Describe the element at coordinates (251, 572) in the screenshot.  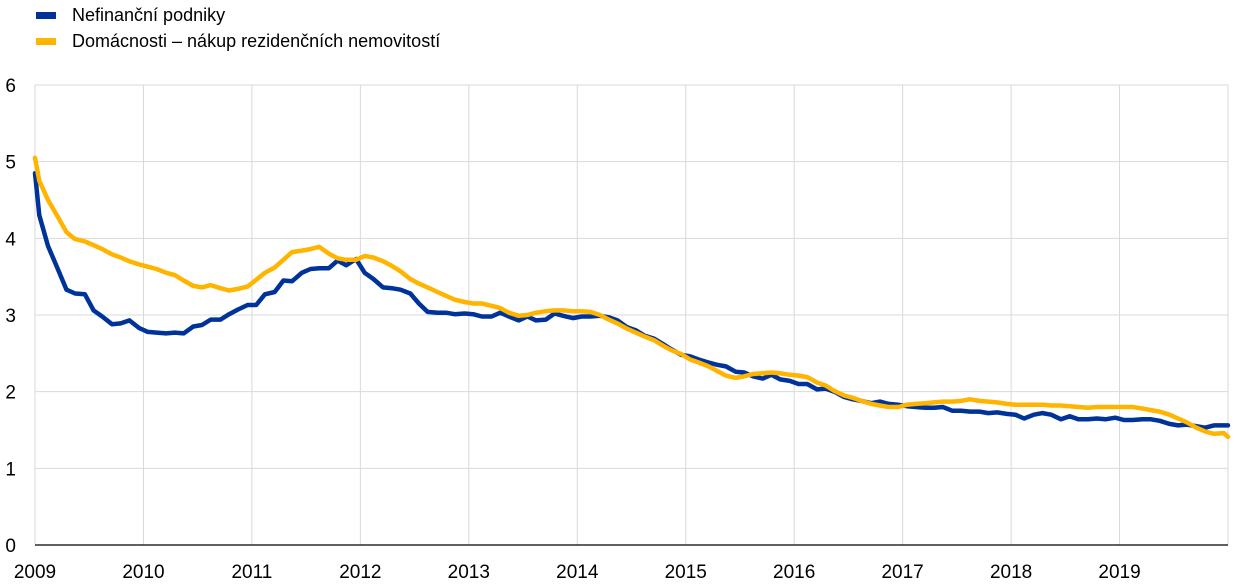
I see `x-tick-label: 2011` at that location.